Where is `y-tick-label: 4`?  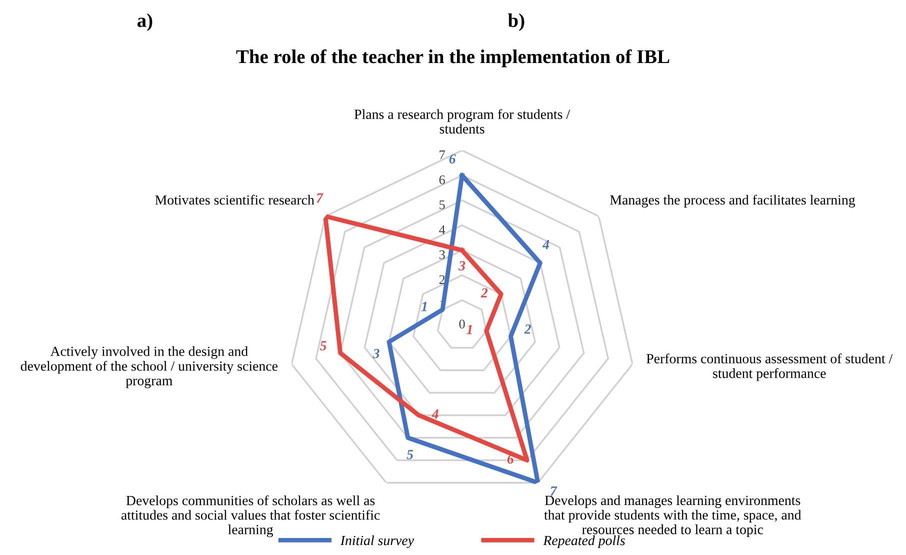
y-tick-label: 4 is located at coordinates (442, 229).